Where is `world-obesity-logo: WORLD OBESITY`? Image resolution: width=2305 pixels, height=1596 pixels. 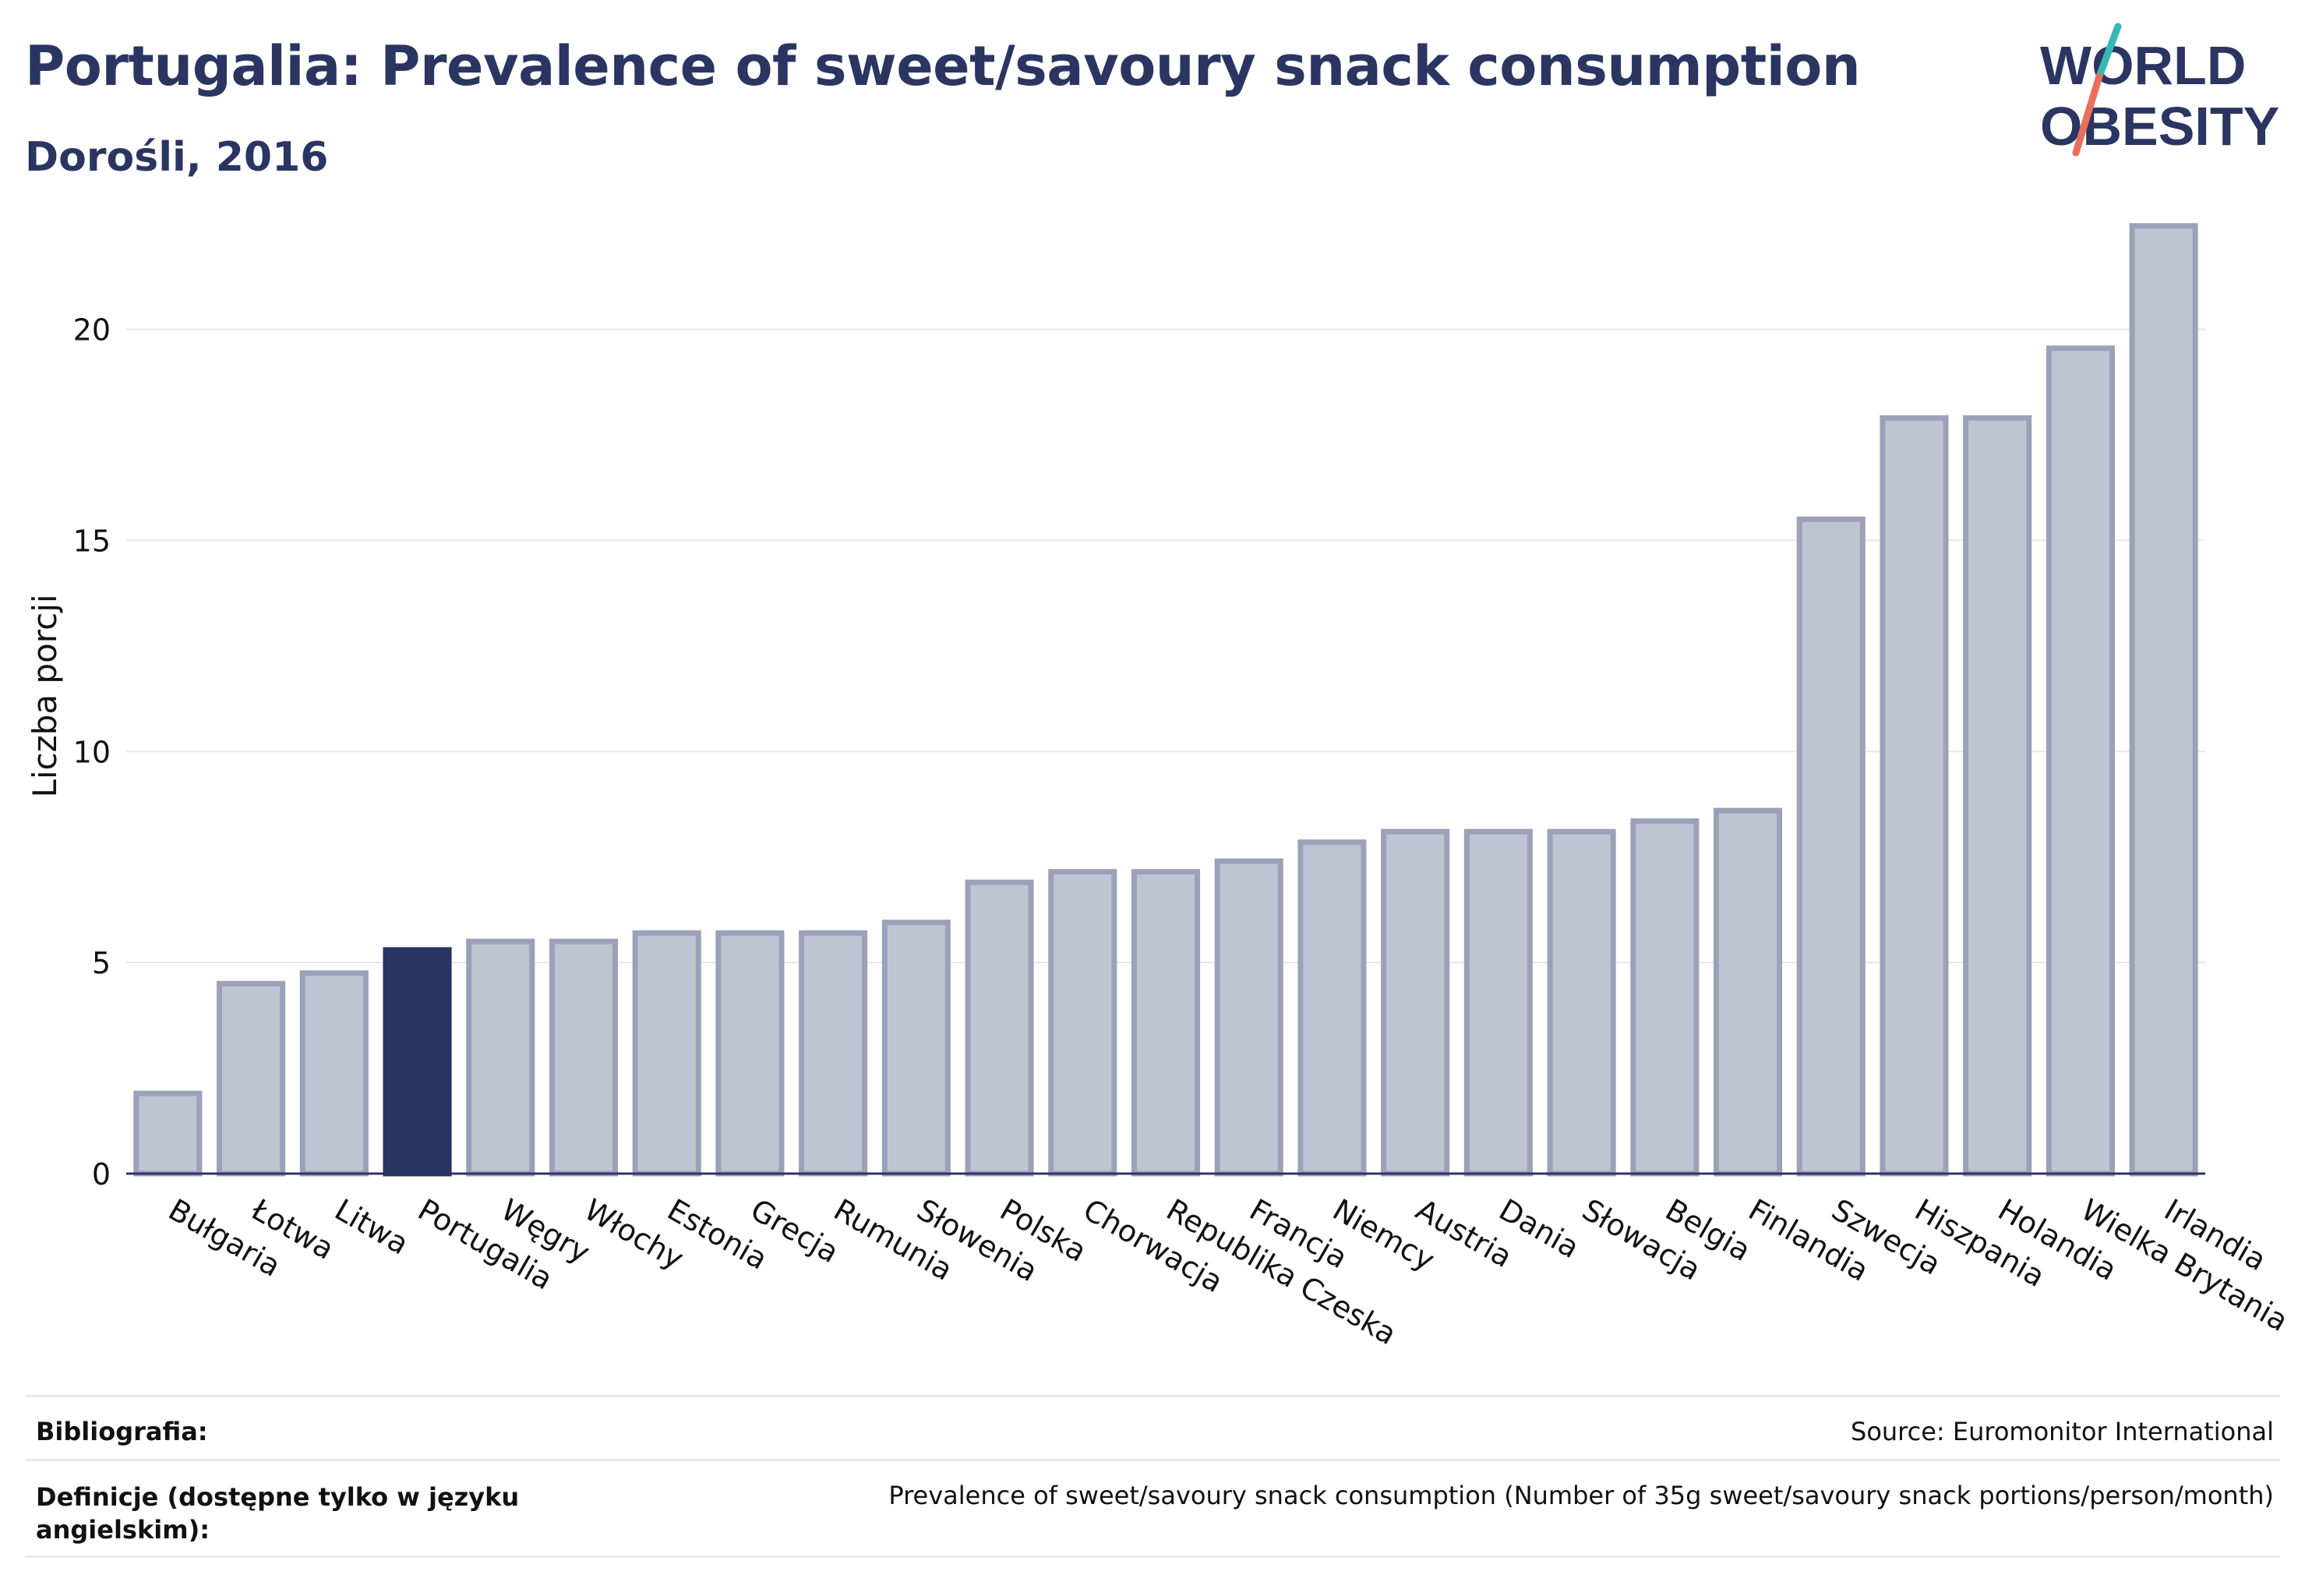 world-obesity-logo: WORLD OBESITY is located at coordinates (2159, 90).